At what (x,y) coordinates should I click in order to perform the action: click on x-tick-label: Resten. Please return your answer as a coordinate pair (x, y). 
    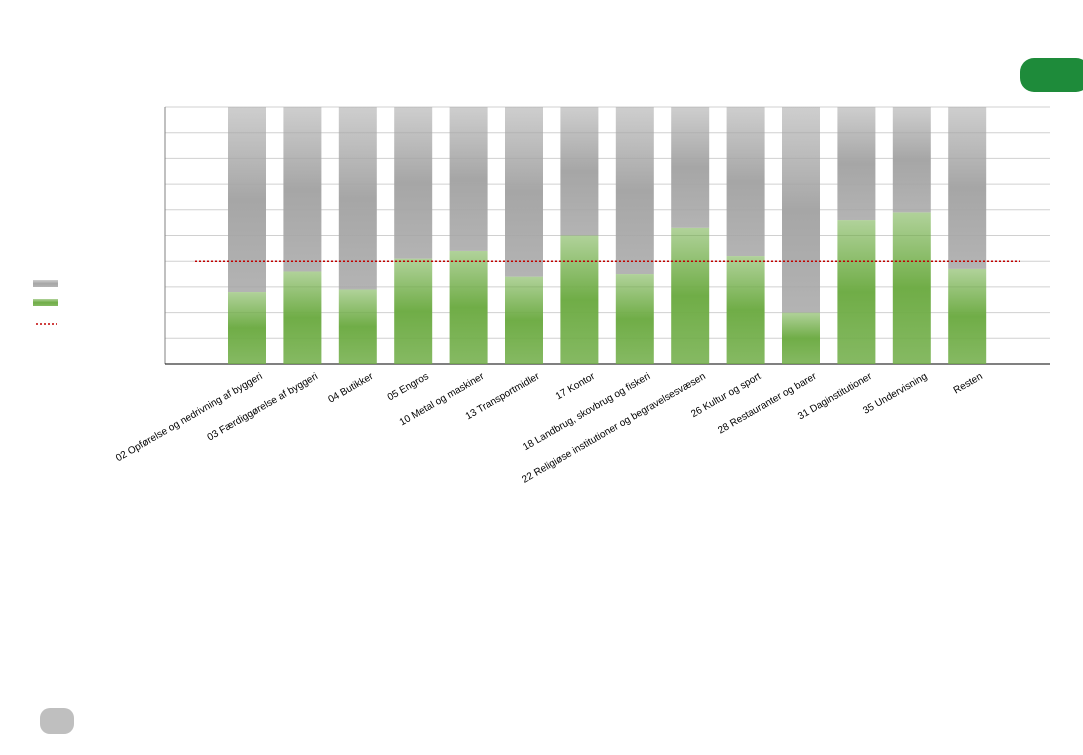
    Looking at the image, I should click on (968, 383).